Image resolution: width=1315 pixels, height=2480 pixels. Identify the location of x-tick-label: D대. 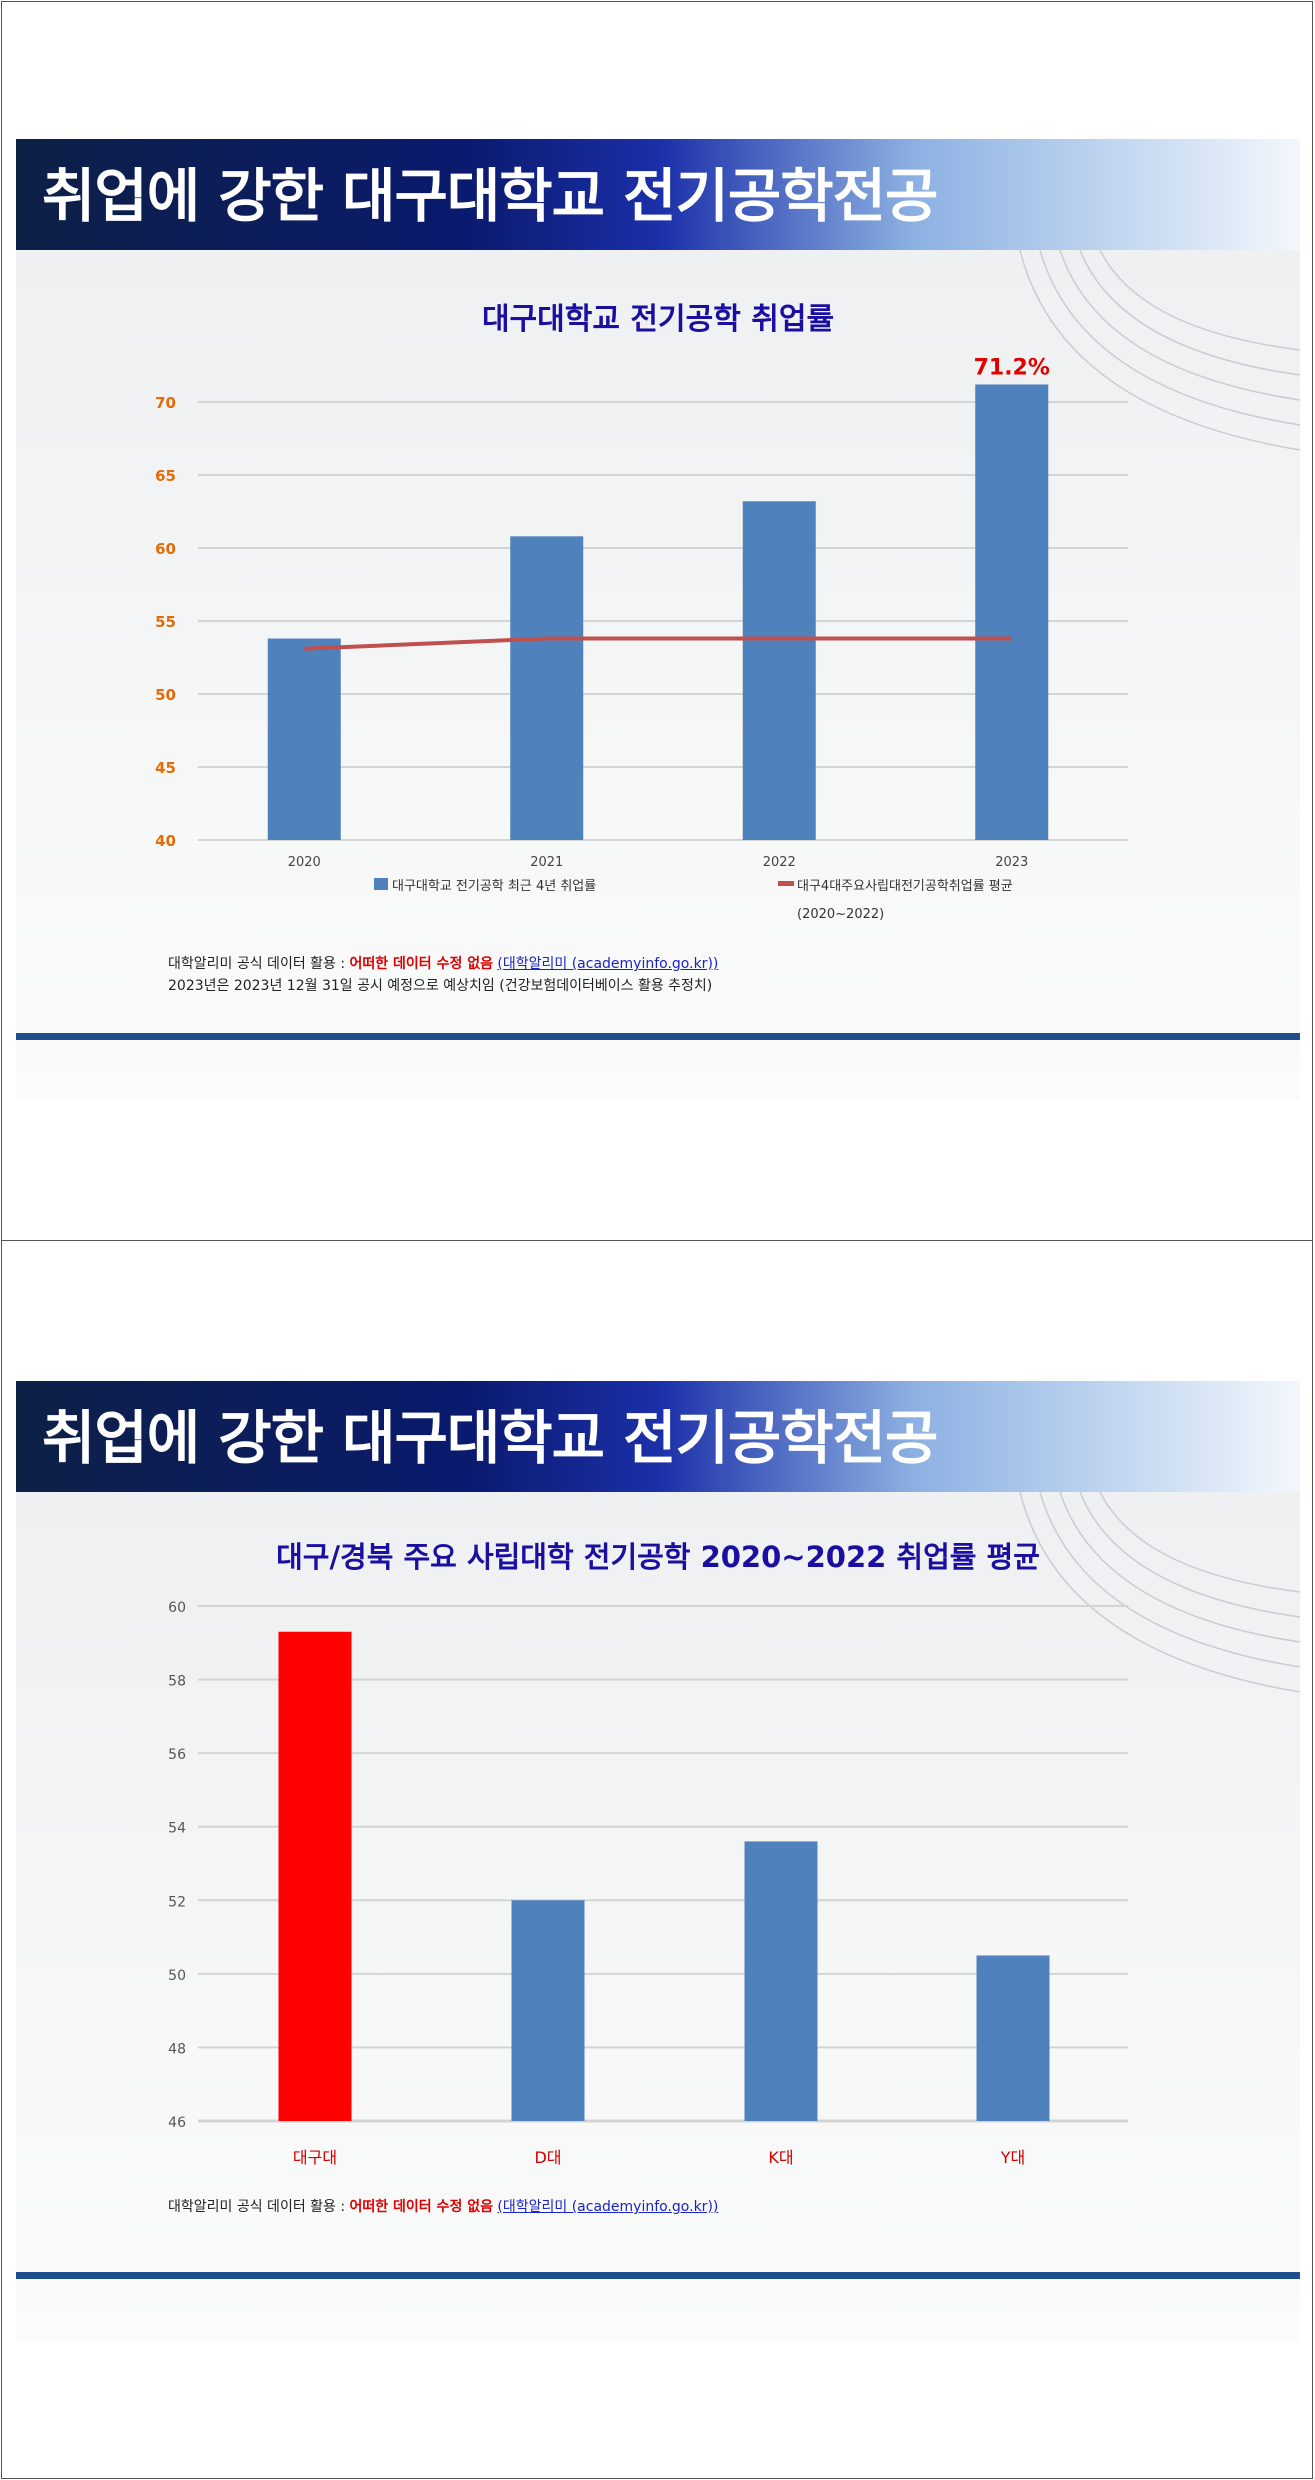
(547, 2157).